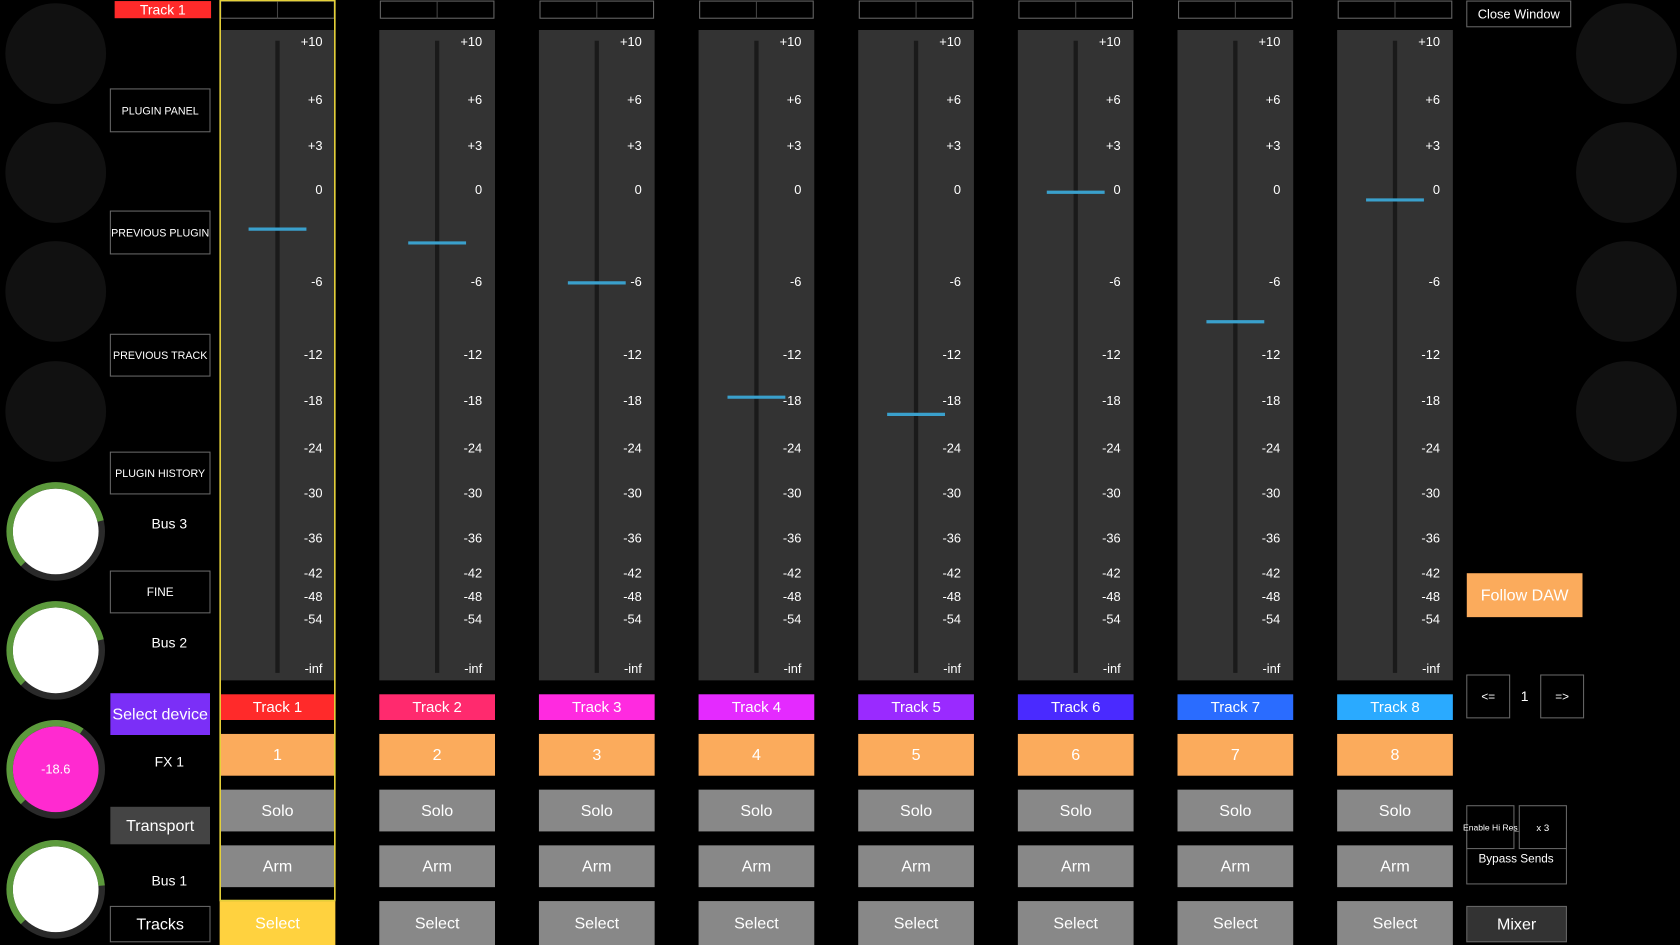 The width and height of the screenshot is (1680, 945). I want to click on enable-hires, so click(1490, 827).